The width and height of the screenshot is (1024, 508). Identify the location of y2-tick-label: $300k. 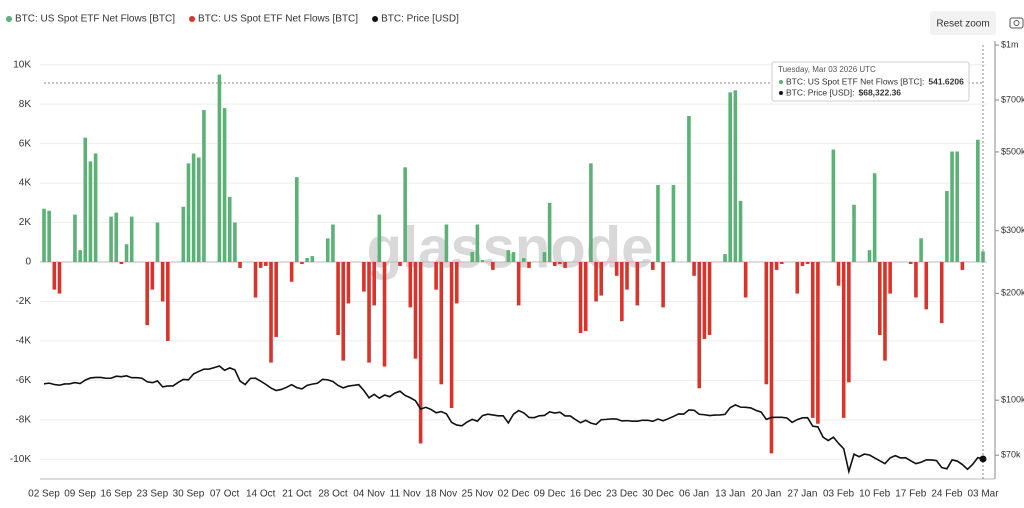
(1012, 230).